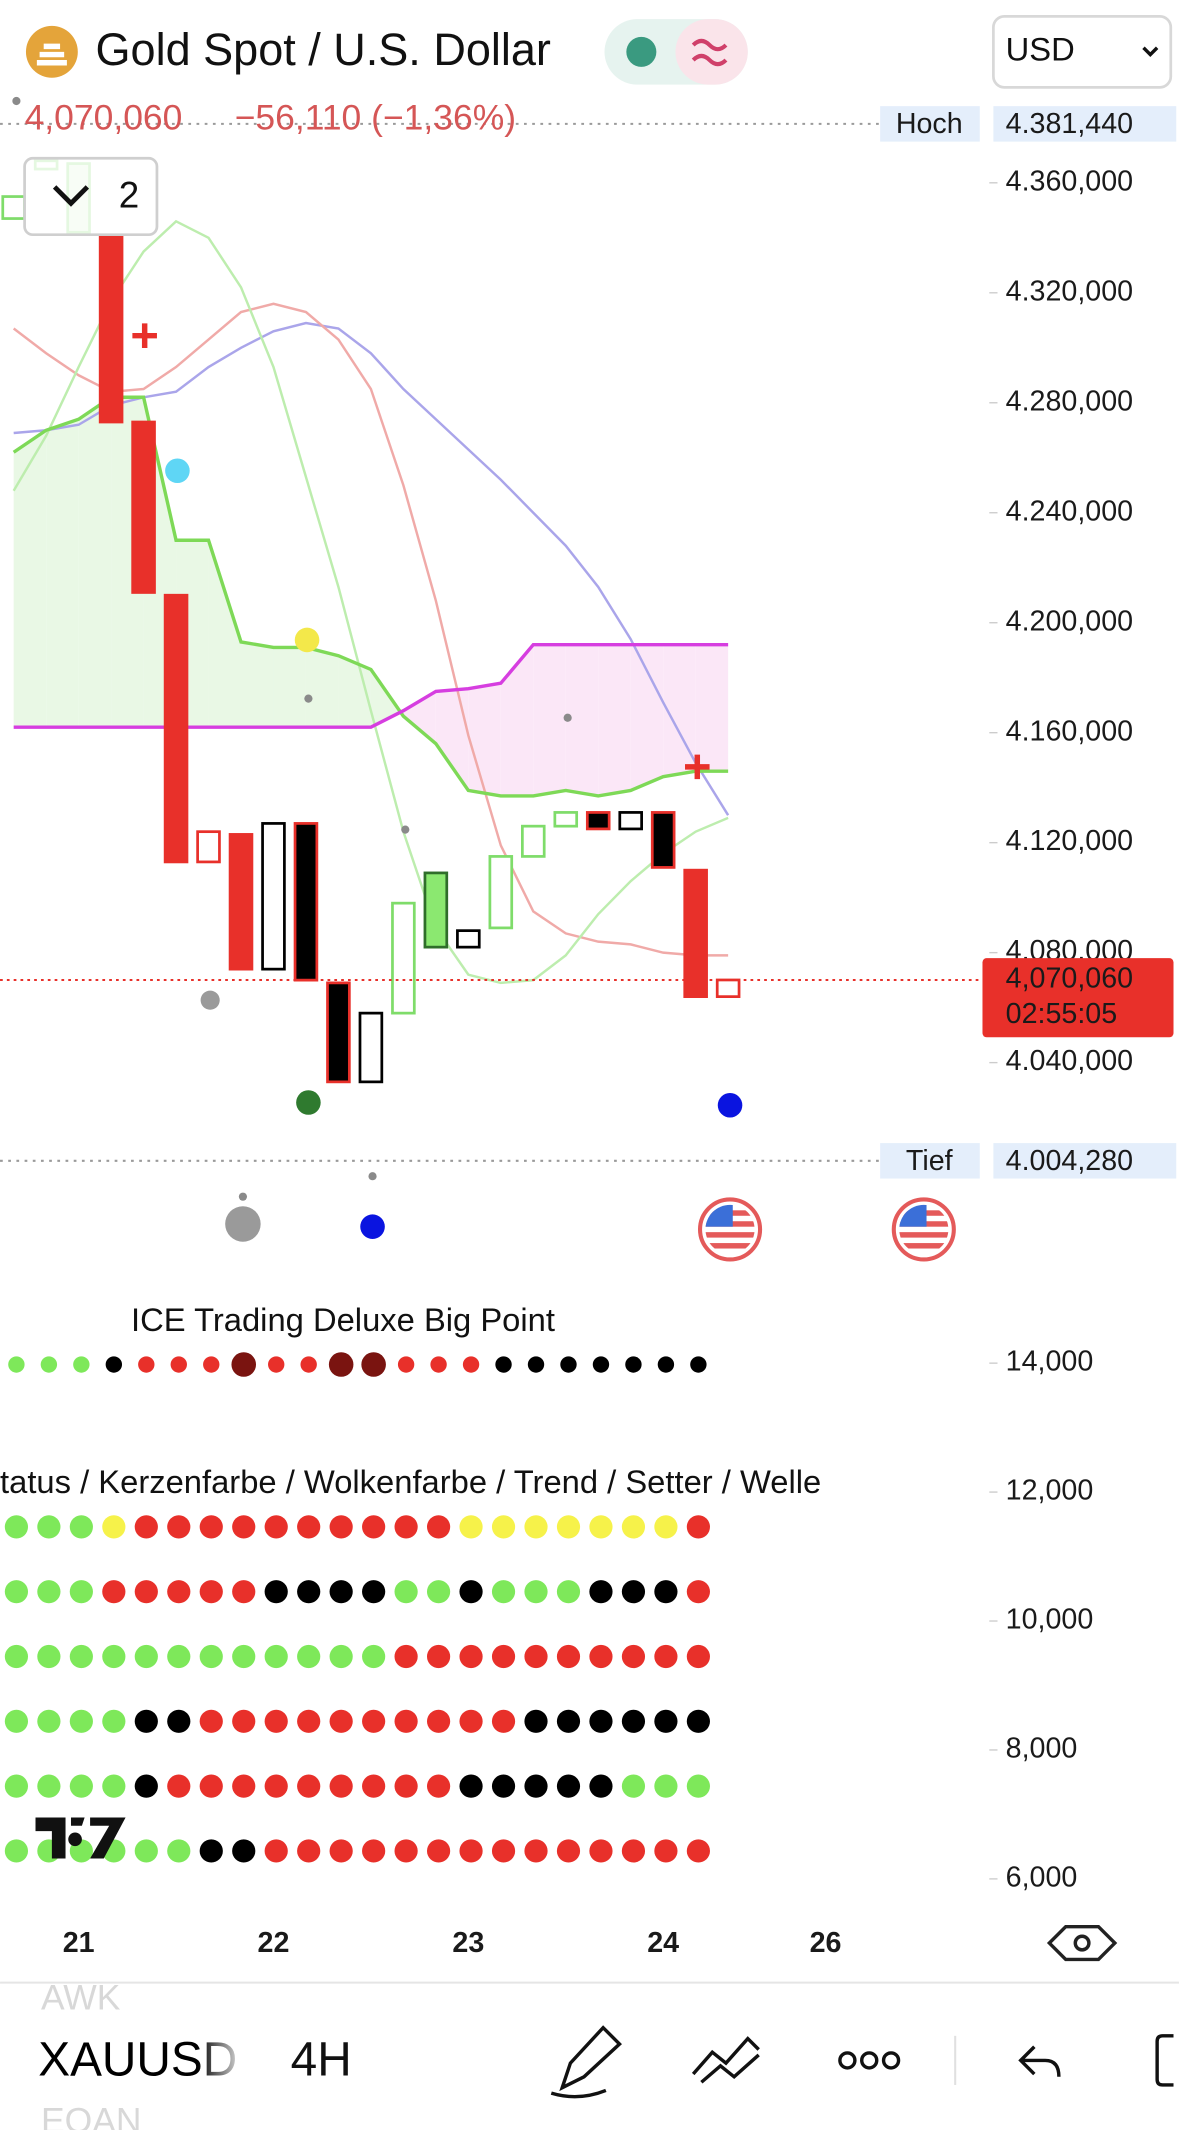 This screenshot has height=2130, width=1179. Describe the element at coordinates (725, 2060) in the screenshot. I see `indicator-tool` at that location.